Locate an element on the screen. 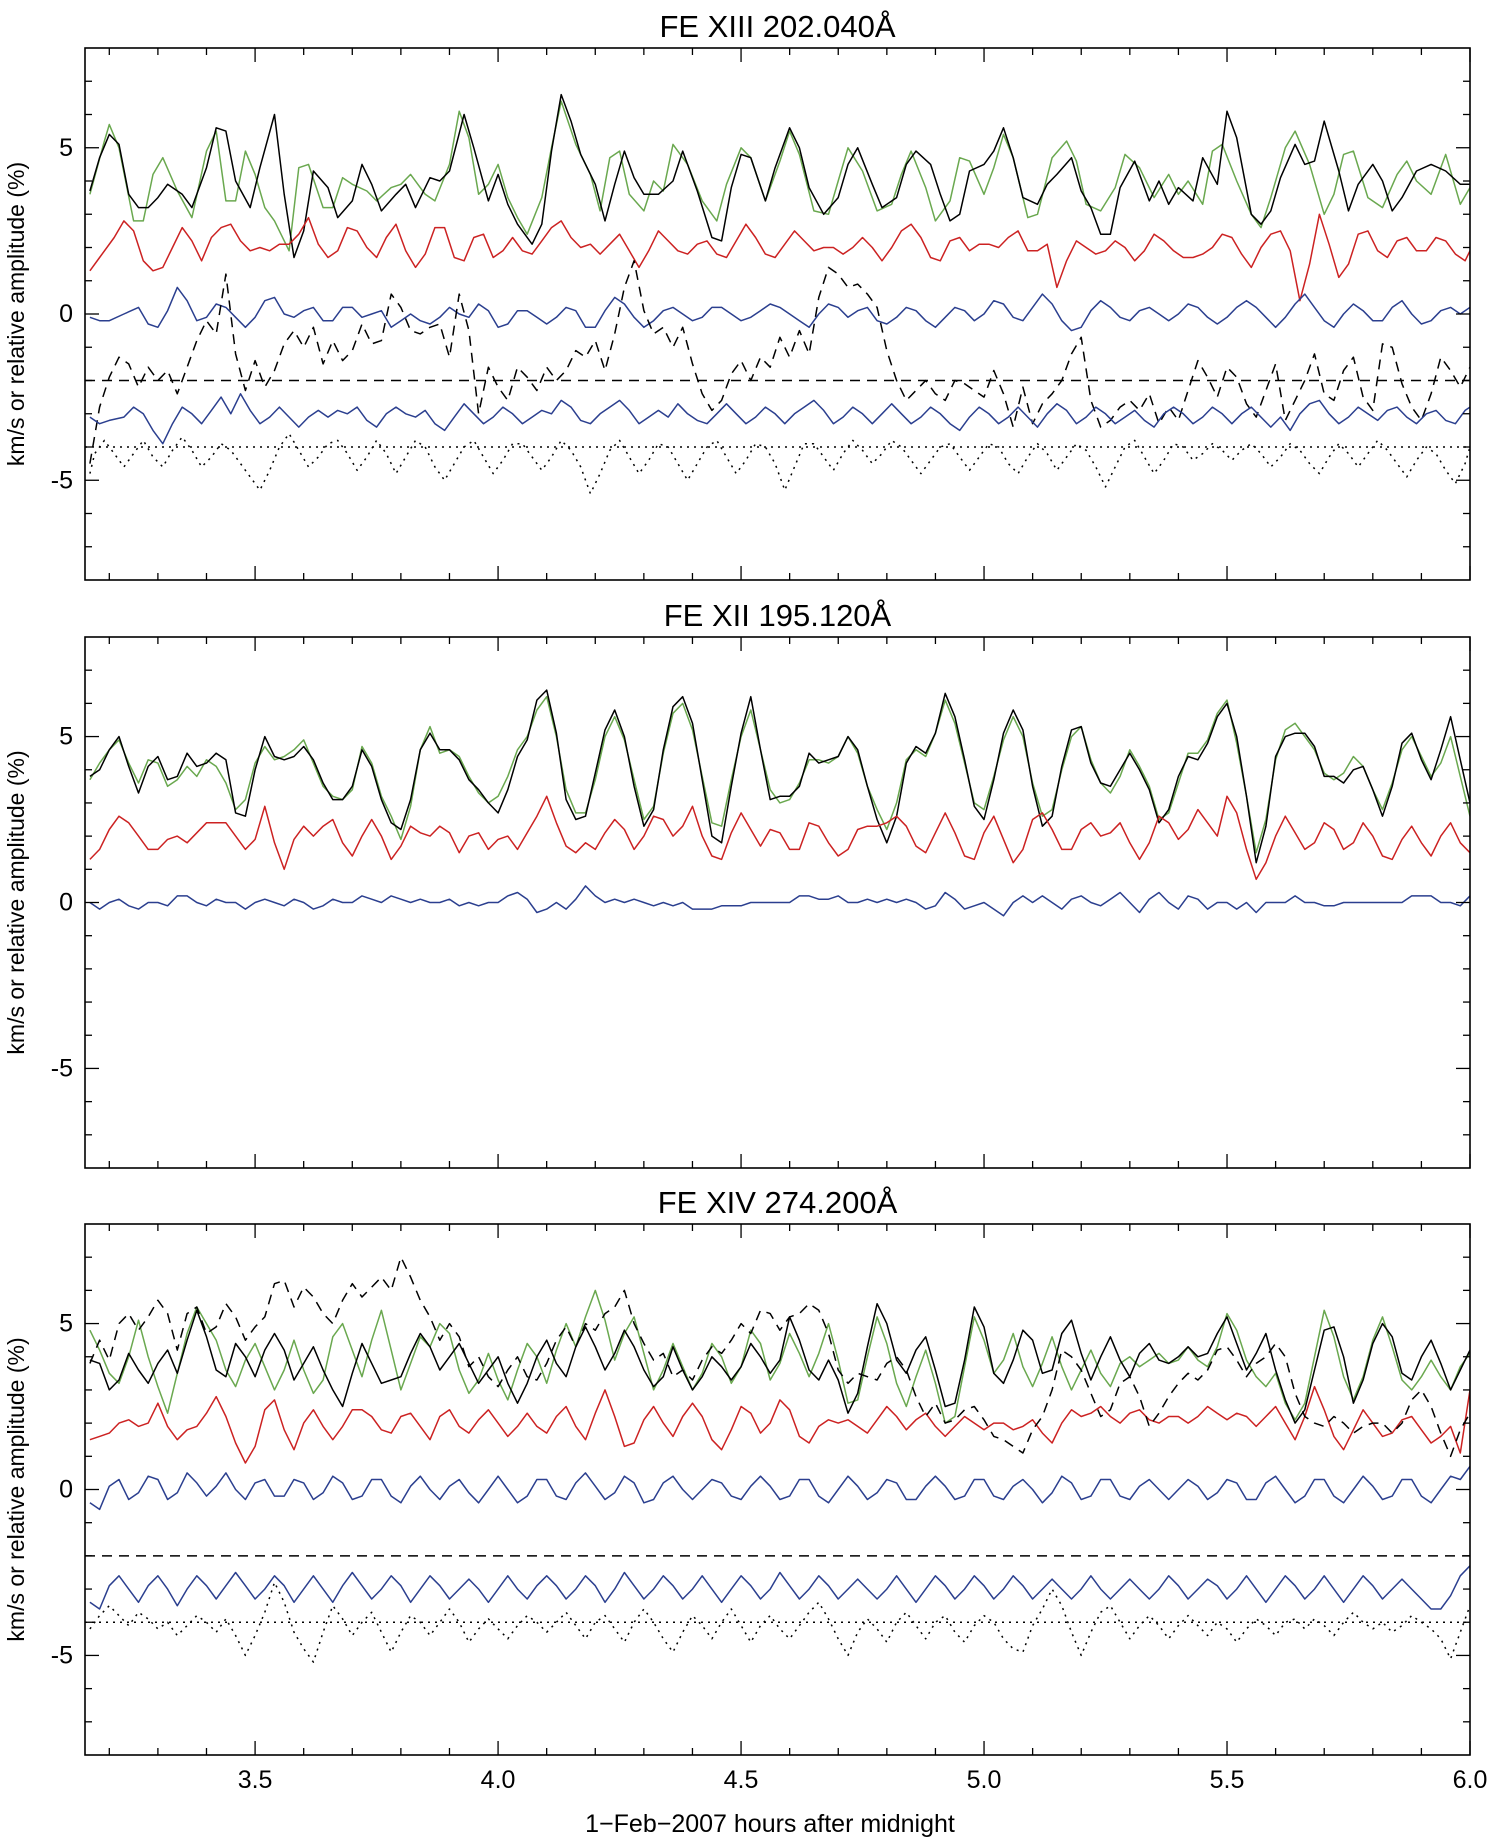 The image size is (1492, 1838). x-tick-label: 6.0 is located at coordinates (1470, 1780).